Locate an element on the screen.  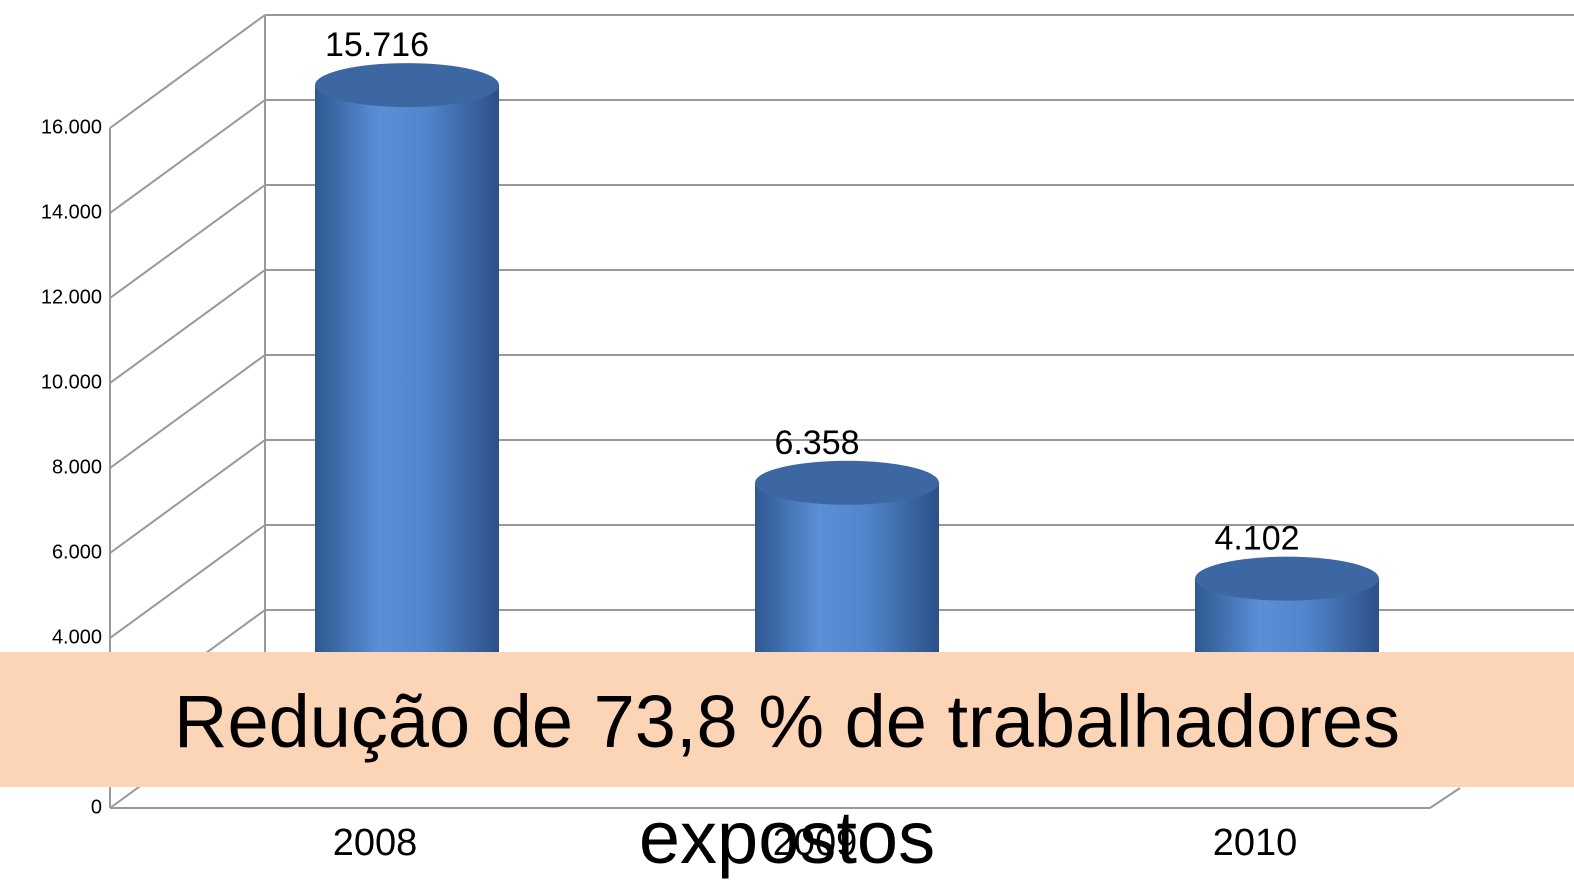
y-tick-label: 8.000 is located at coordinates (77, 467).